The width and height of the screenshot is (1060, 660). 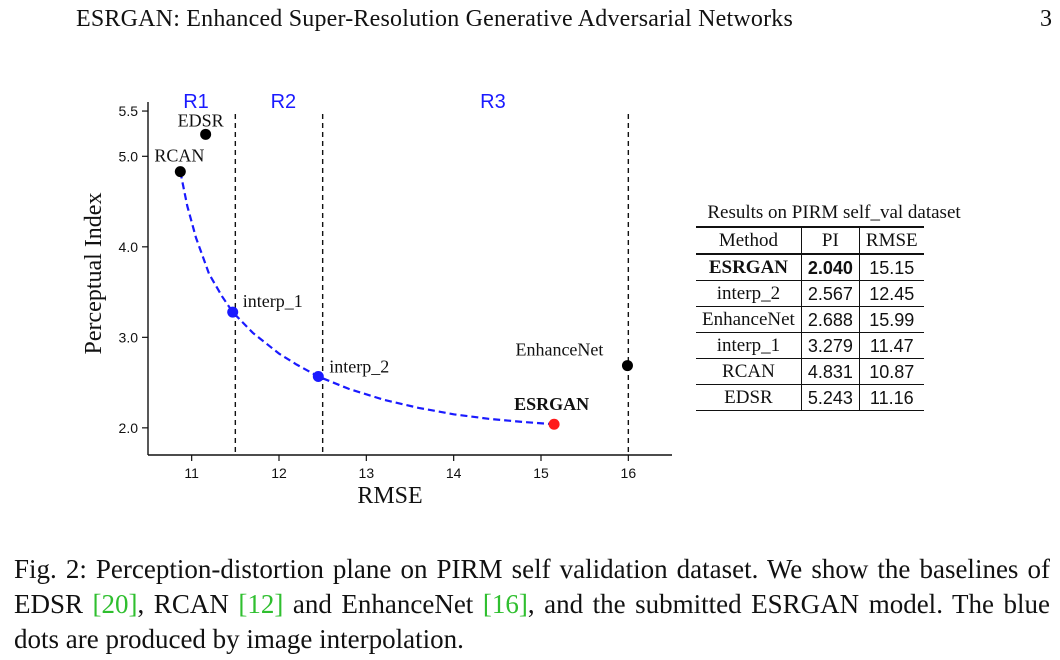 What do you see at coordinates (367, 298) in the screenshot?
I see `interpolation-curve` at bounding box center [367, 298].